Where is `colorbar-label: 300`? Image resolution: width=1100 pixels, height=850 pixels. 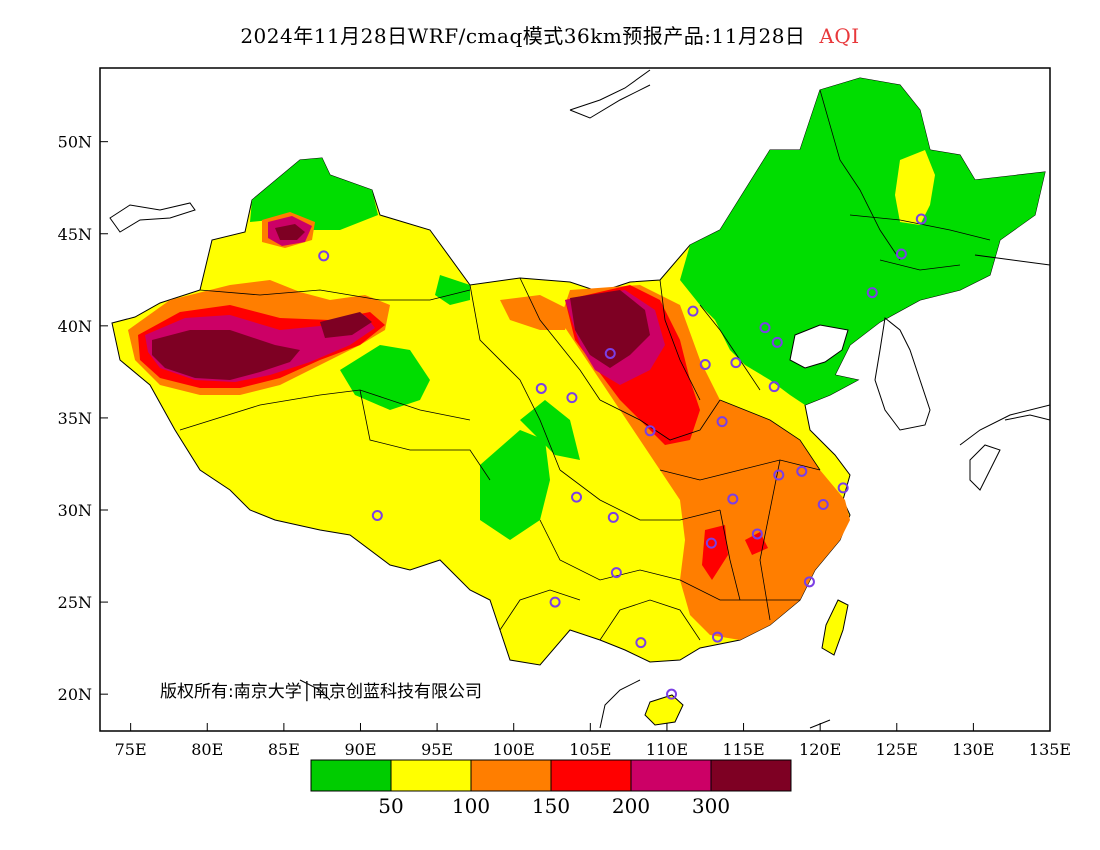
colorbar-label: 300 is located at coordinates (711, 806).